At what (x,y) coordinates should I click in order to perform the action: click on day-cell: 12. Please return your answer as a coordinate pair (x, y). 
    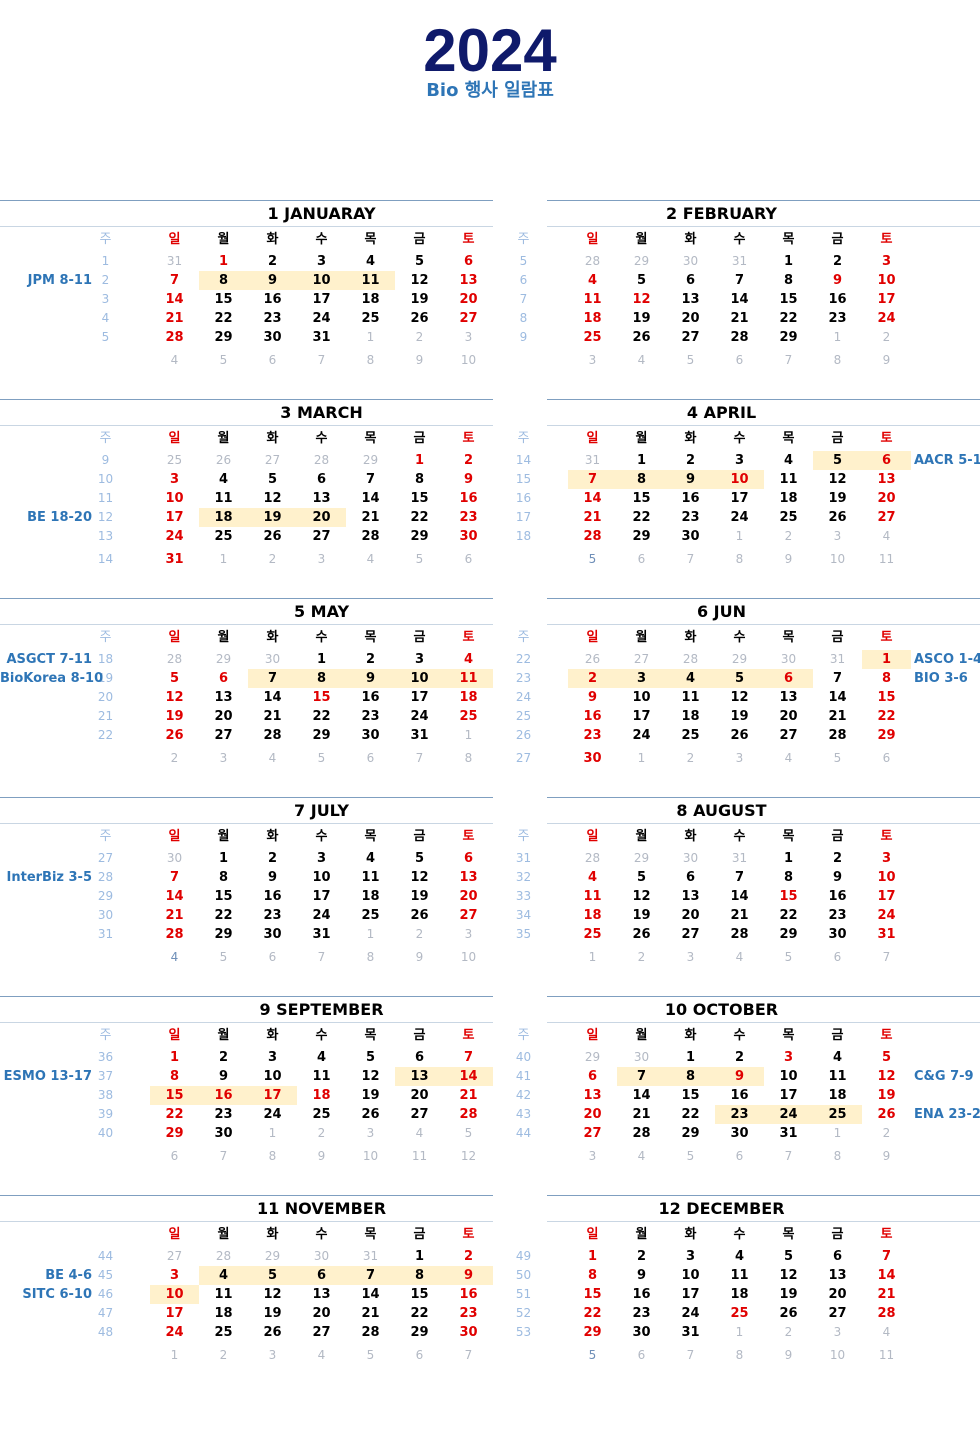
    Looking at the image, I should click on (370, 1076).